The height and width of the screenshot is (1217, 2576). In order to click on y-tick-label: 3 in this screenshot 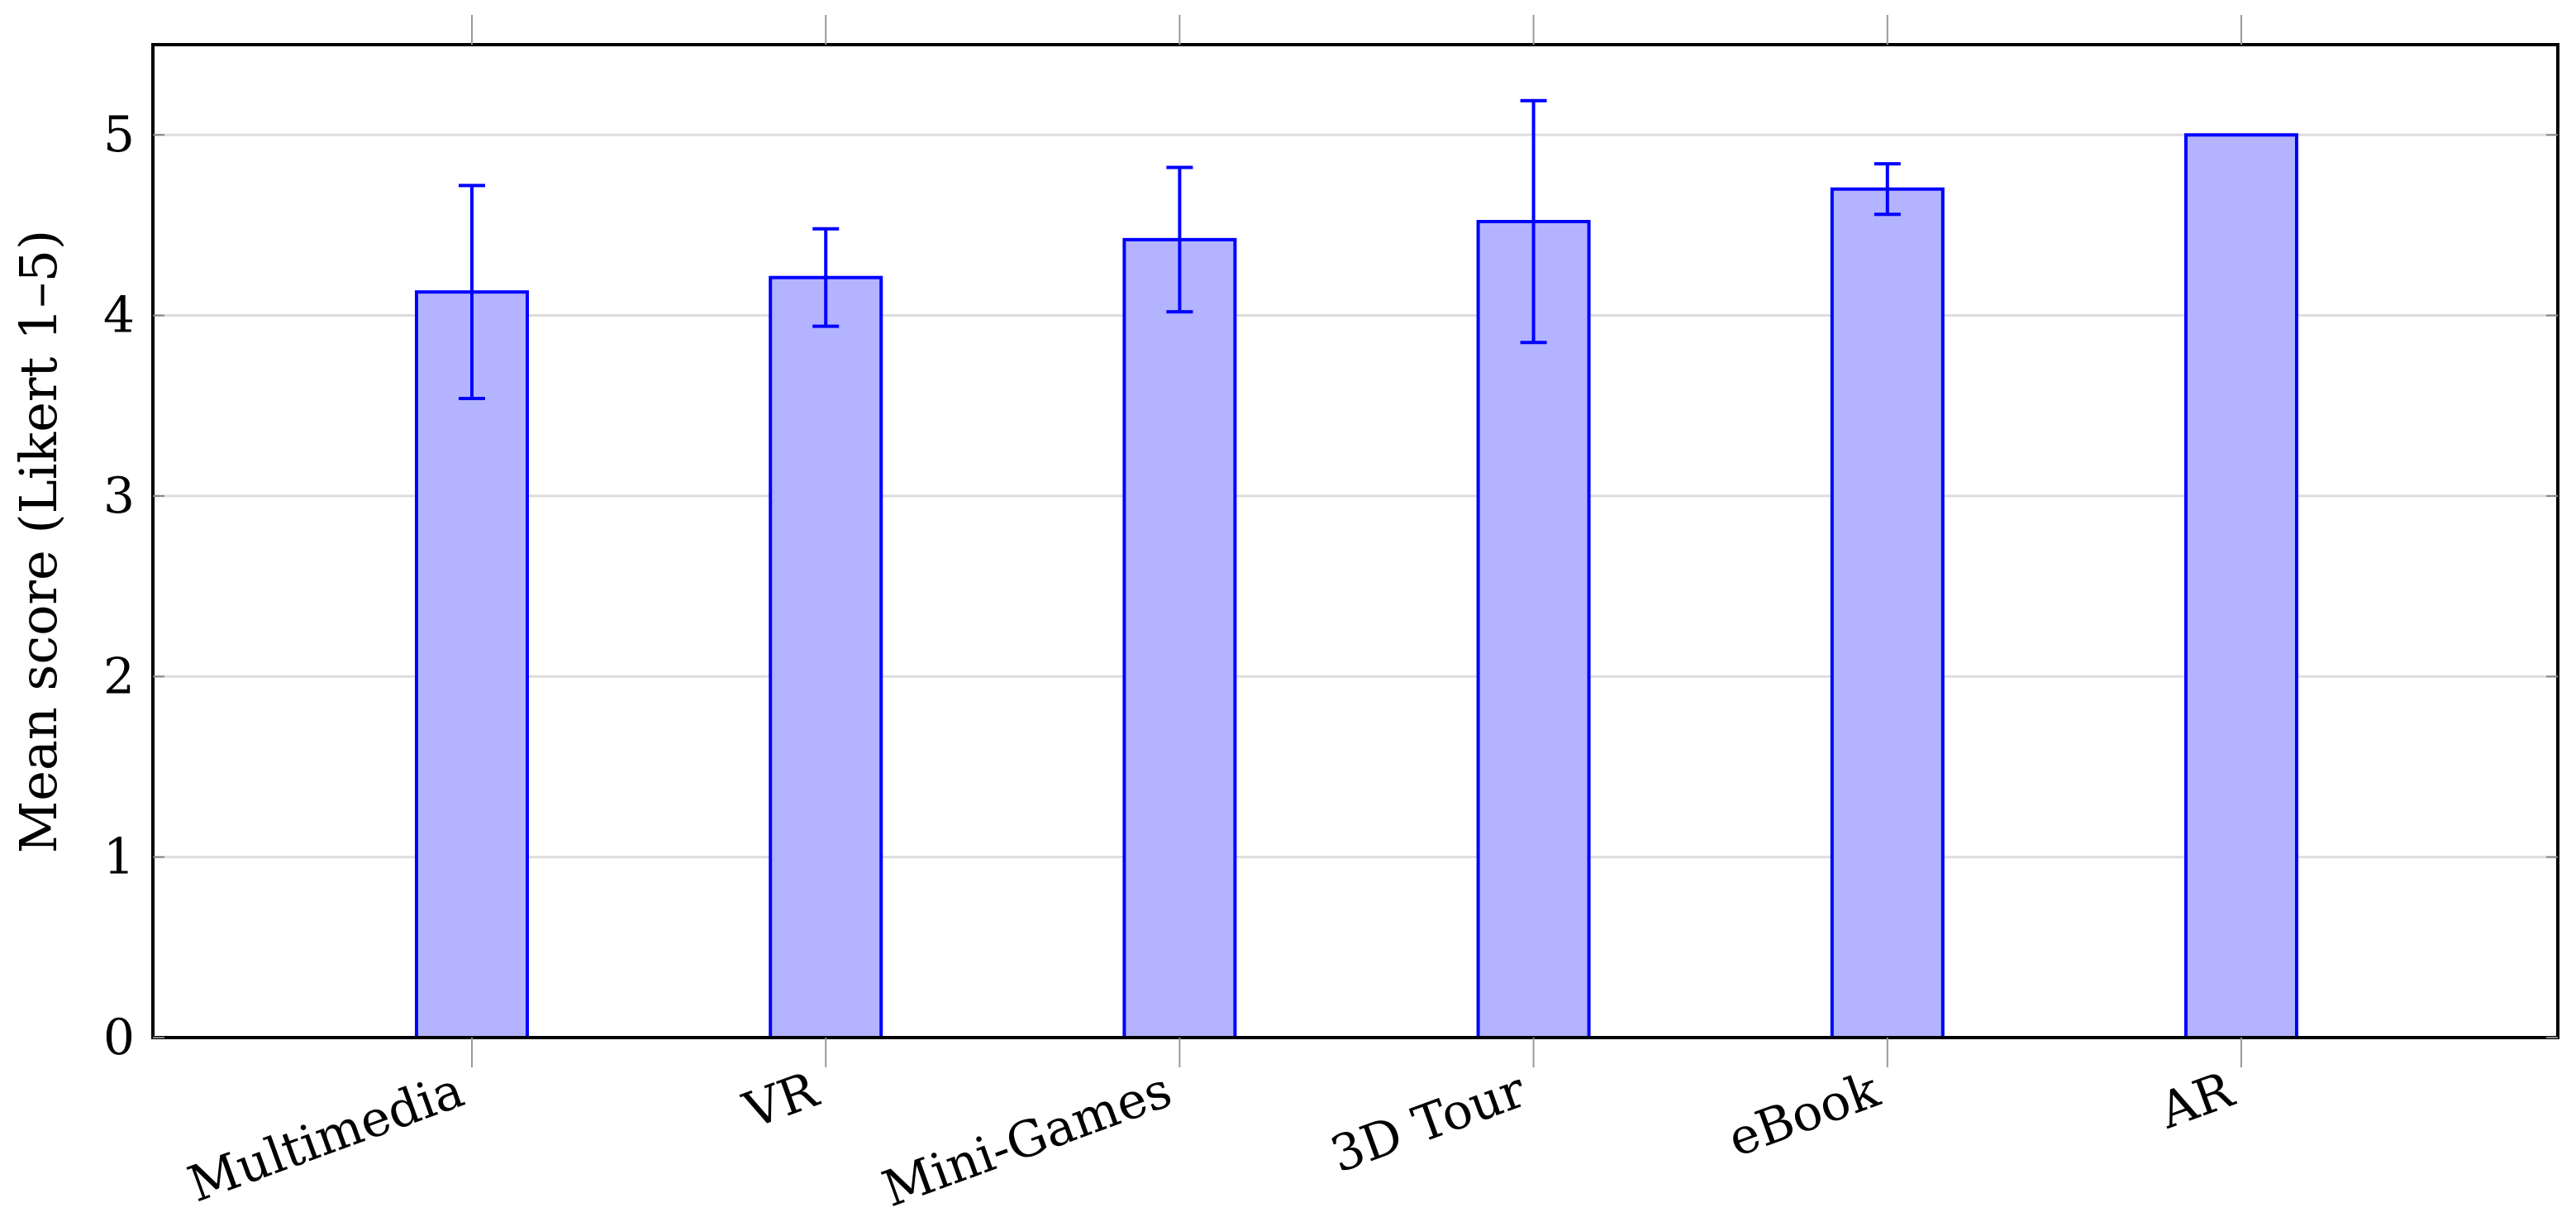, I will do `click(119, 496)`.